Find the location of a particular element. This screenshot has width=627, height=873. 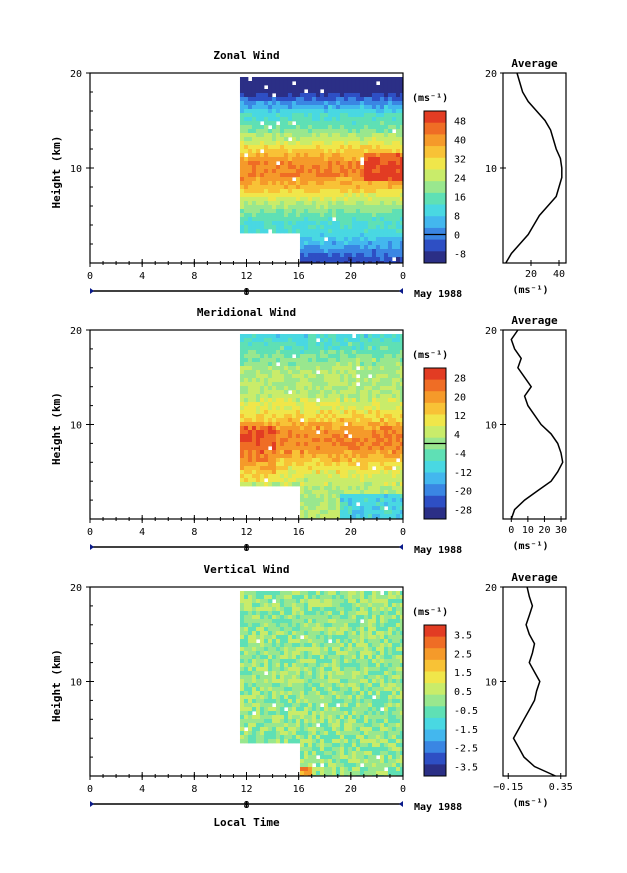

colorbar-label: 32 is located at coordinates (460, 160).